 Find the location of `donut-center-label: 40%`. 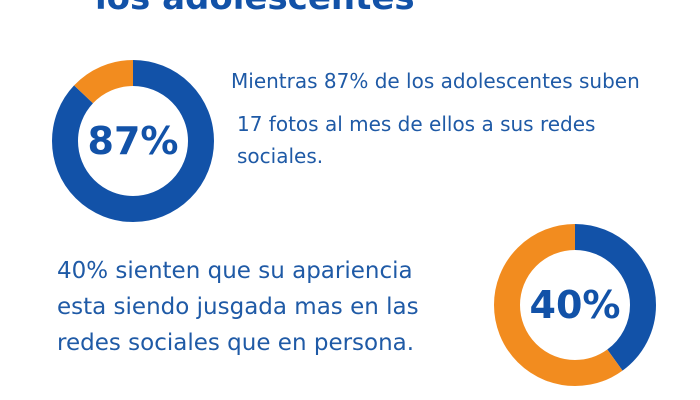

donut-center-label: 40% is located at coordinates (575, 305).